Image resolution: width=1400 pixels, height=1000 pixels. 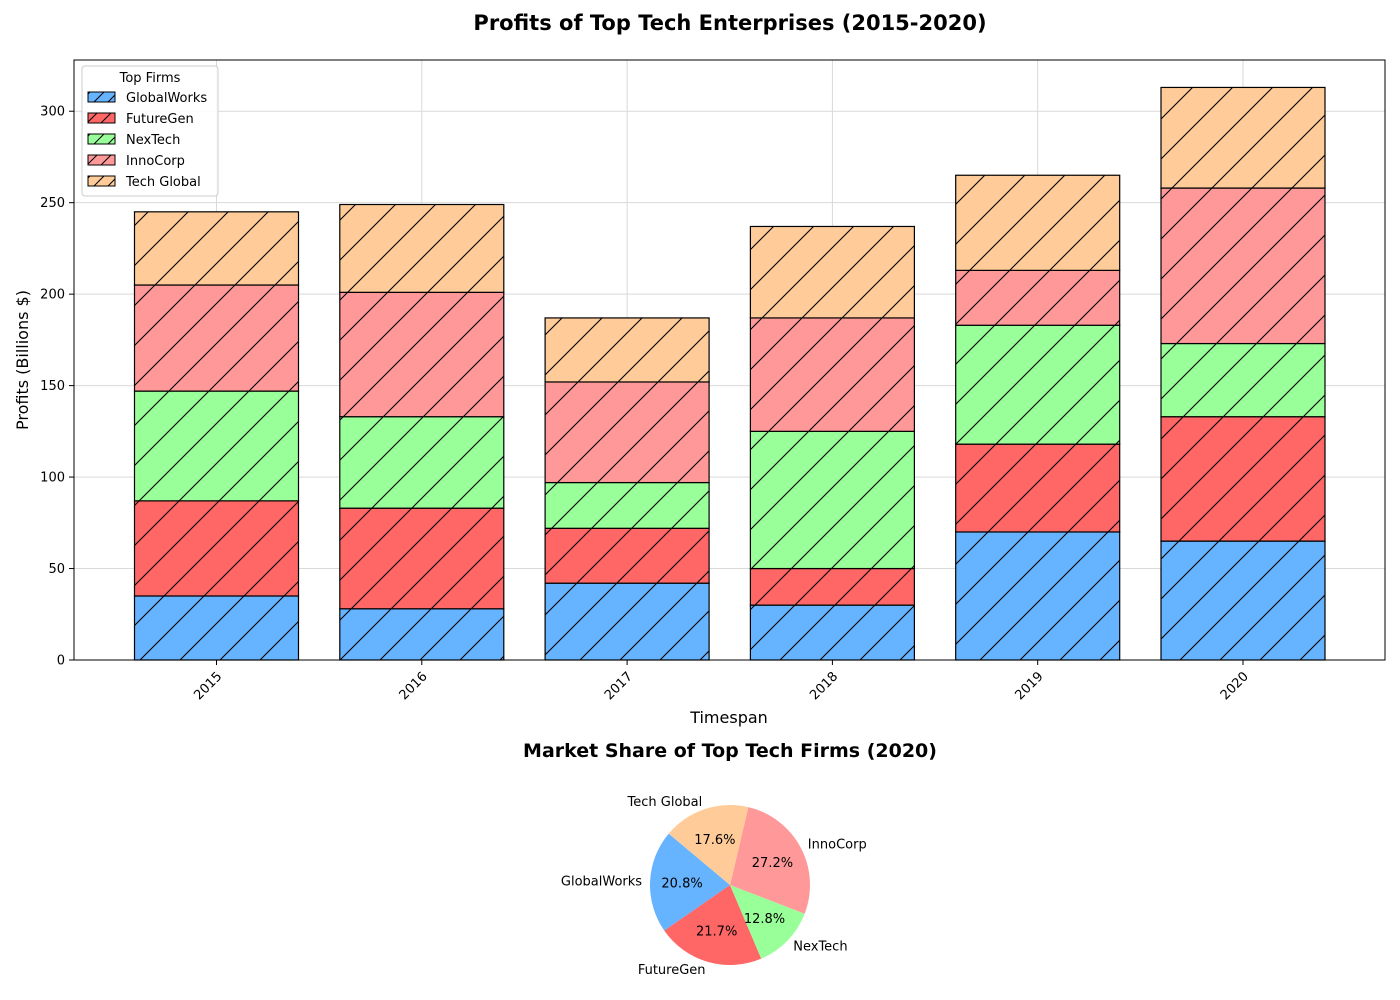 I want to click on legend-item: FutureGen, so click(x=140, y=119).